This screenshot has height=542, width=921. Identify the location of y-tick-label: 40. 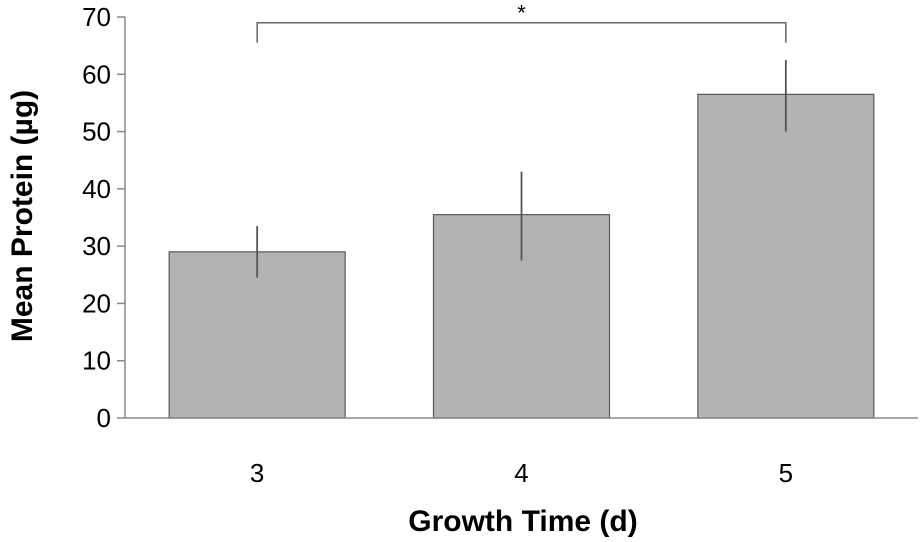
(96, 189).